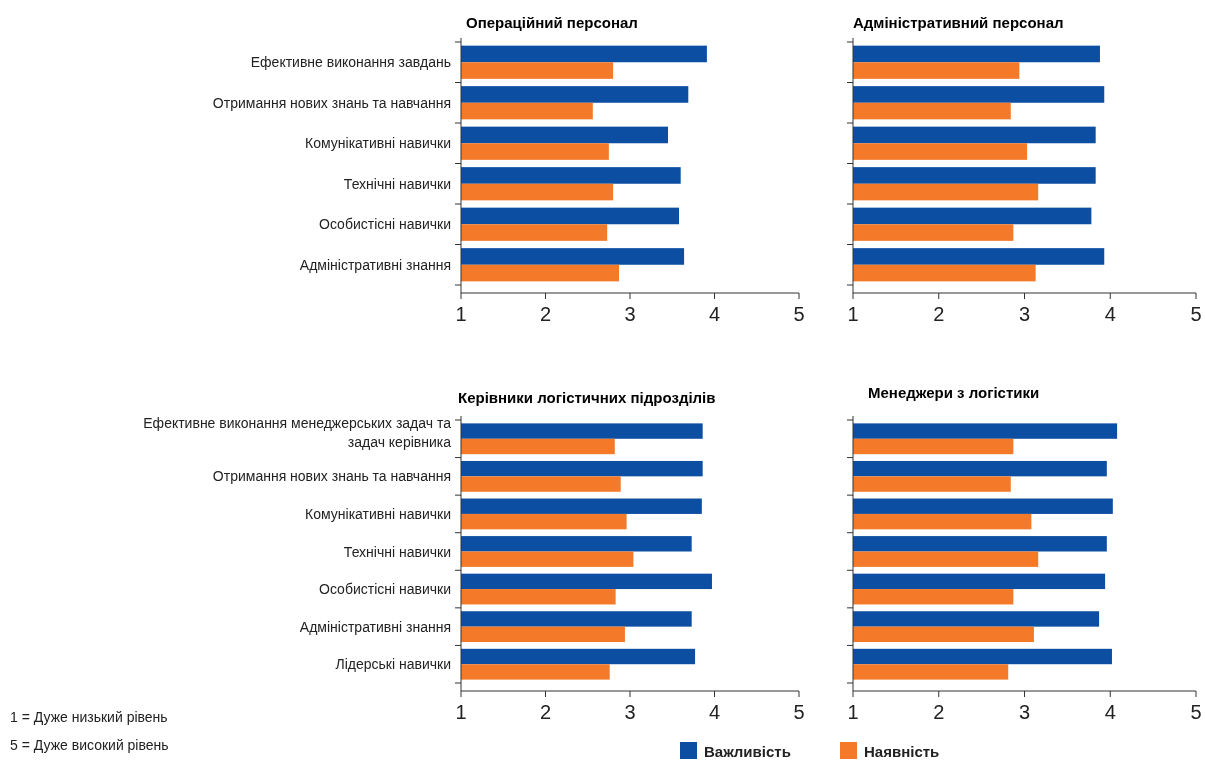 The width and height of the screenshot is (1205, 761). What do you see at coordinates (297, 433) in the screenshot?
I see `y-tick-label: Ефективне виконання менеджерських задач та задач керівника` at bounding box center [297, 433].